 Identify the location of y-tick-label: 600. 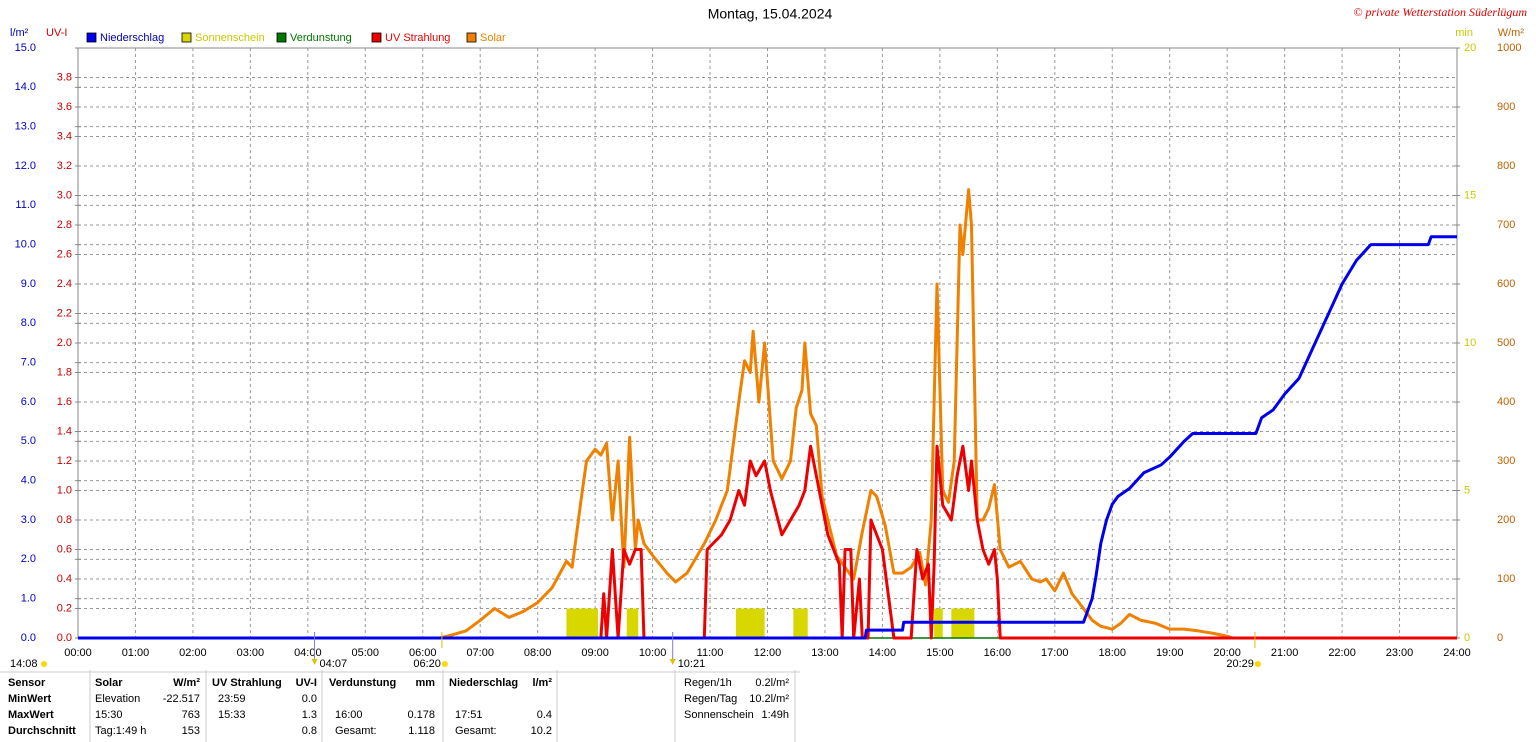
(1506, 284).